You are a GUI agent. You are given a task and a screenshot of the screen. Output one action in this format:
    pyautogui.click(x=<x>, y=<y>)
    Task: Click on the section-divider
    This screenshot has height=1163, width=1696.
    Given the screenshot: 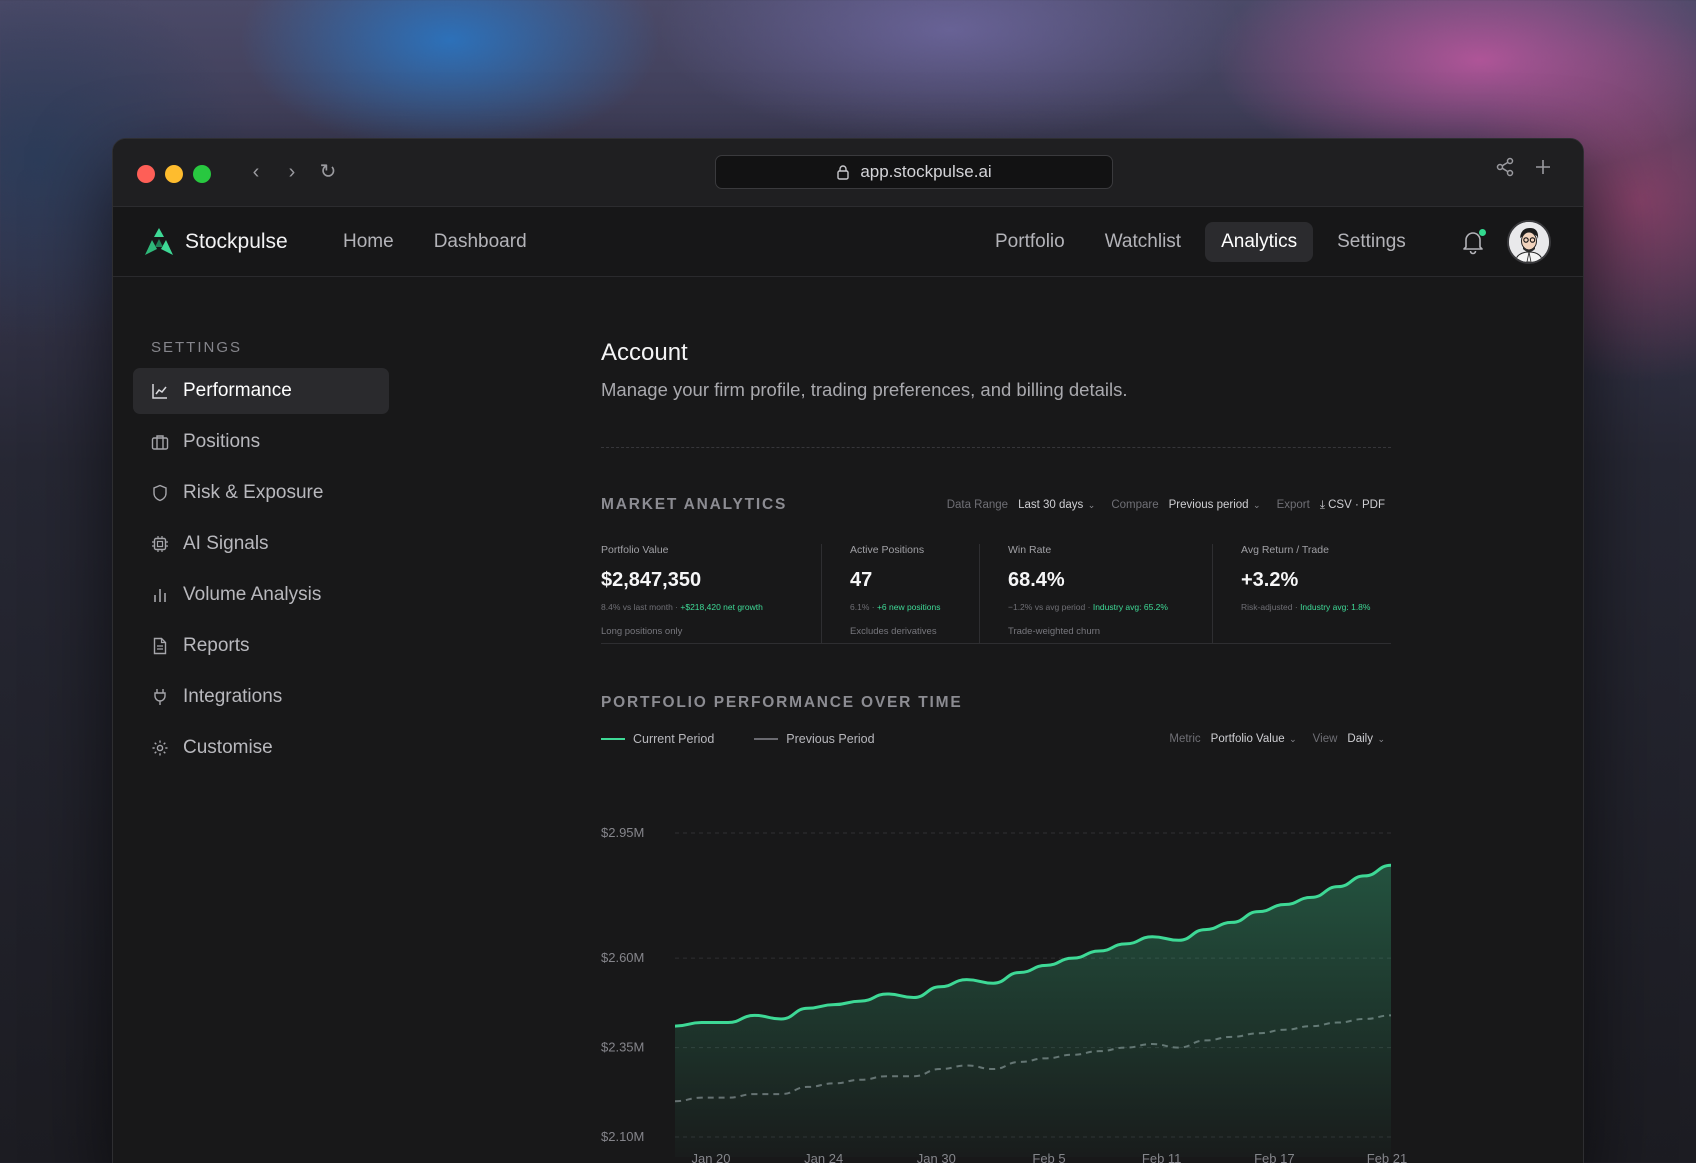 What is the action you would take?
    pyautogui.click(x=996, y=447)
    